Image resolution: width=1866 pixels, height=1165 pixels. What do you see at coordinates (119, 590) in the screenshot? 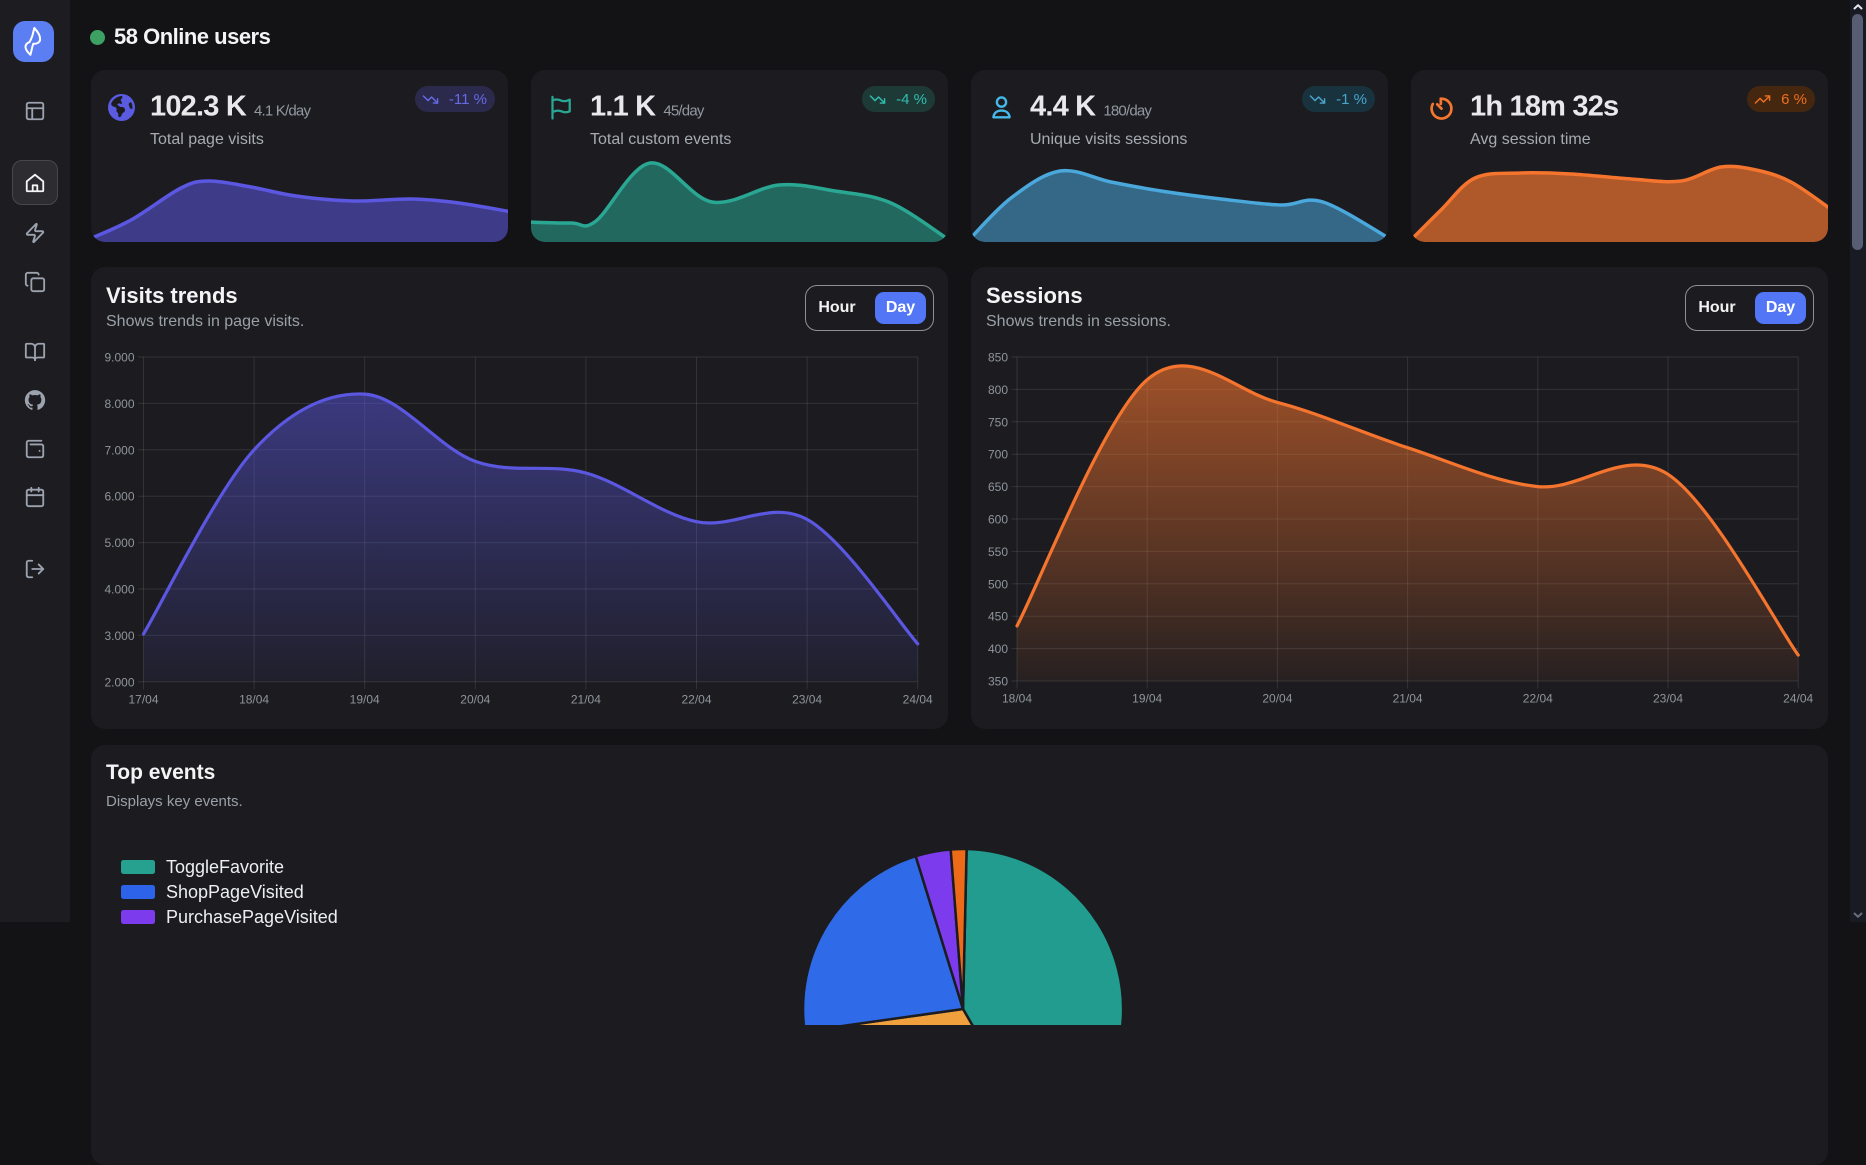
I see `svg-text: 4.000` at bounding box center [119, 590].